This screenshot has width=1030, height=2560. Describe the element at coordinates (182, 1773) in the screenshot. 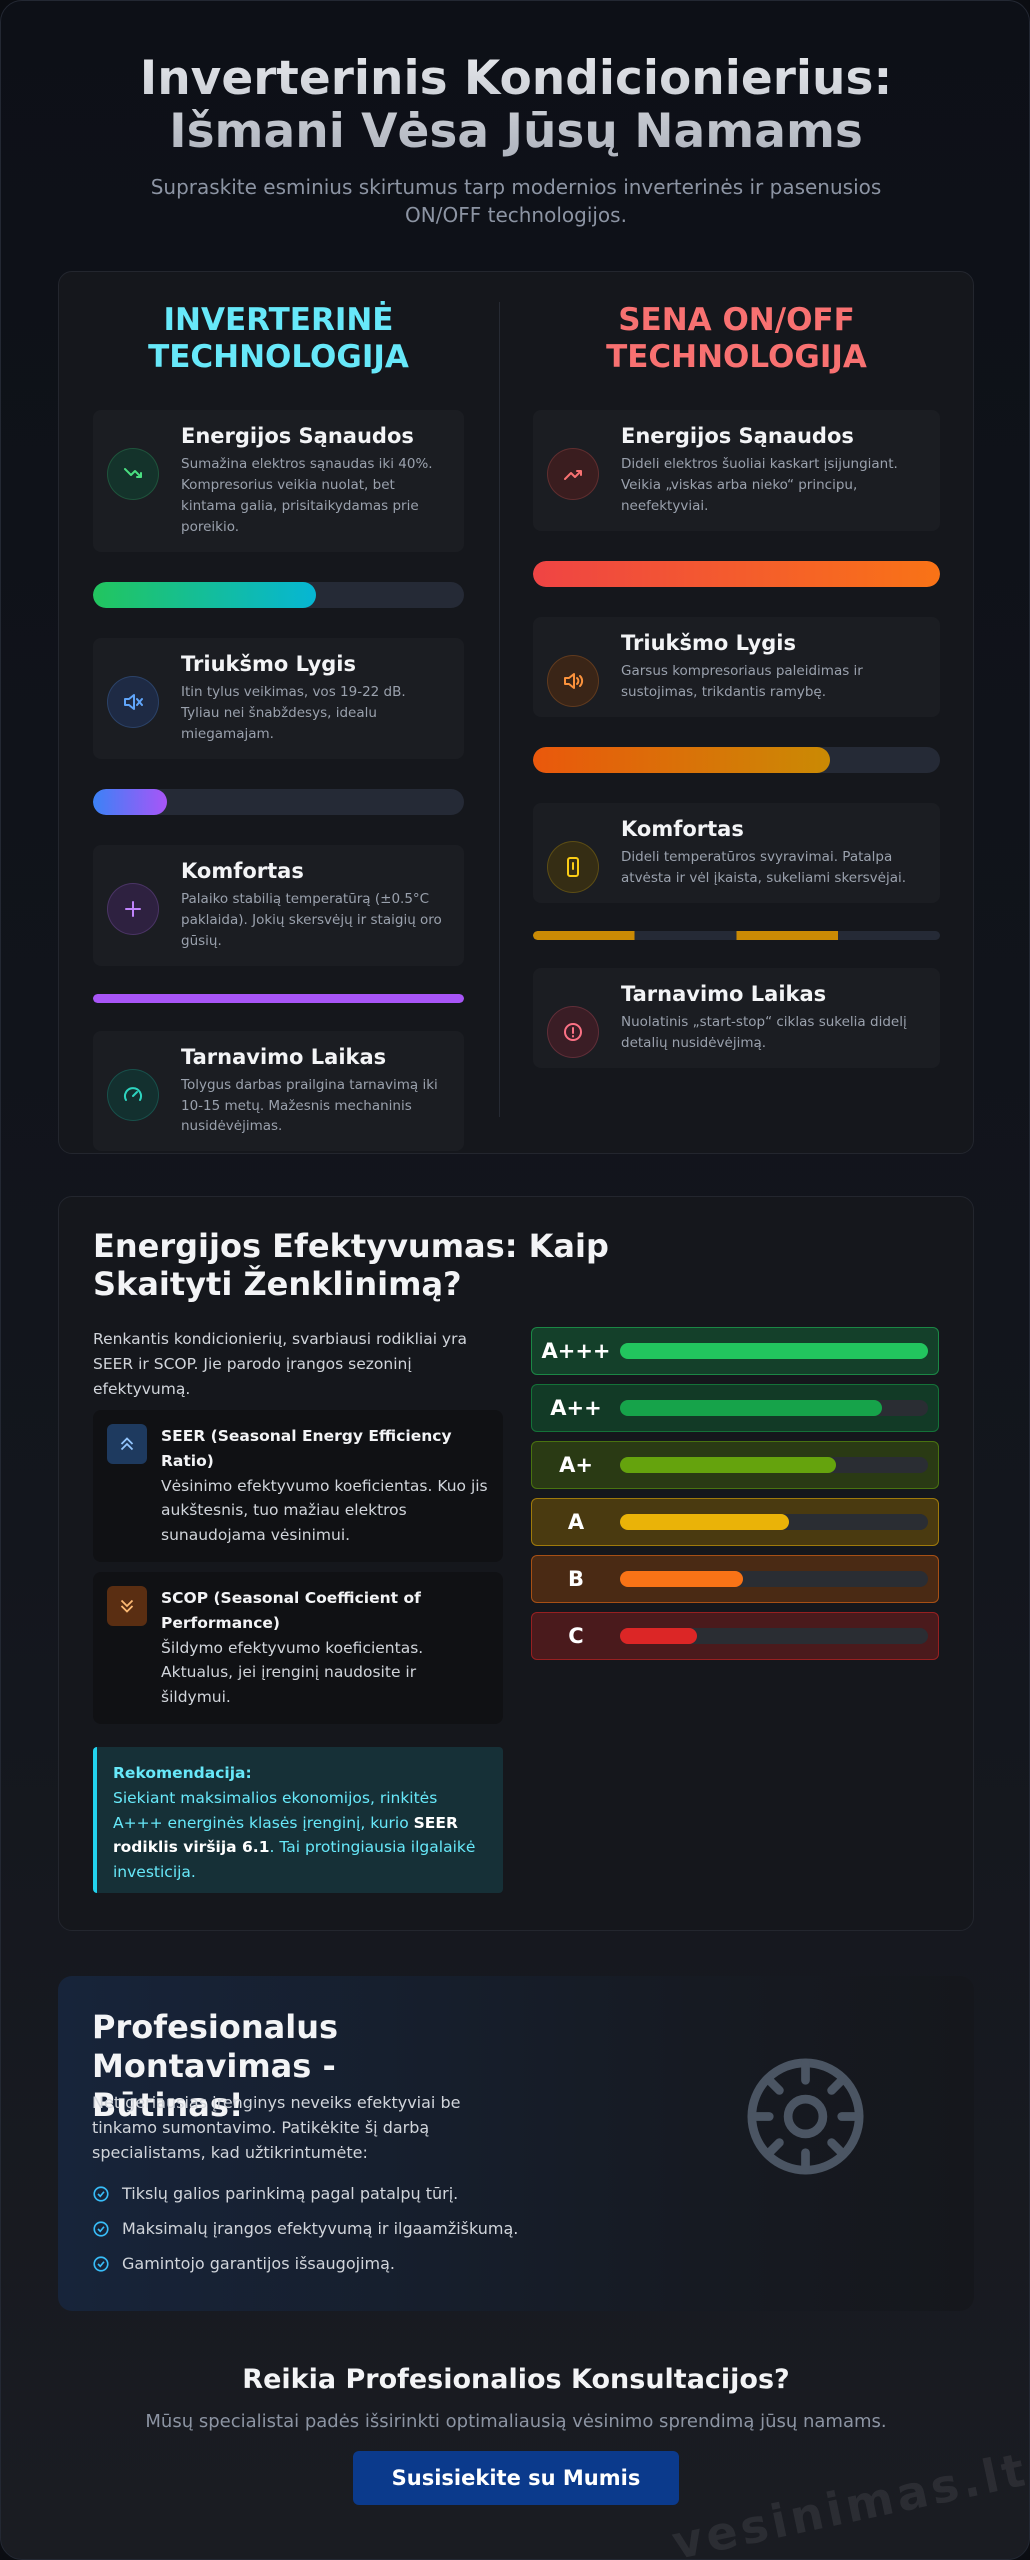

I see `recommendation-label: Rekomendacija:` at that location.